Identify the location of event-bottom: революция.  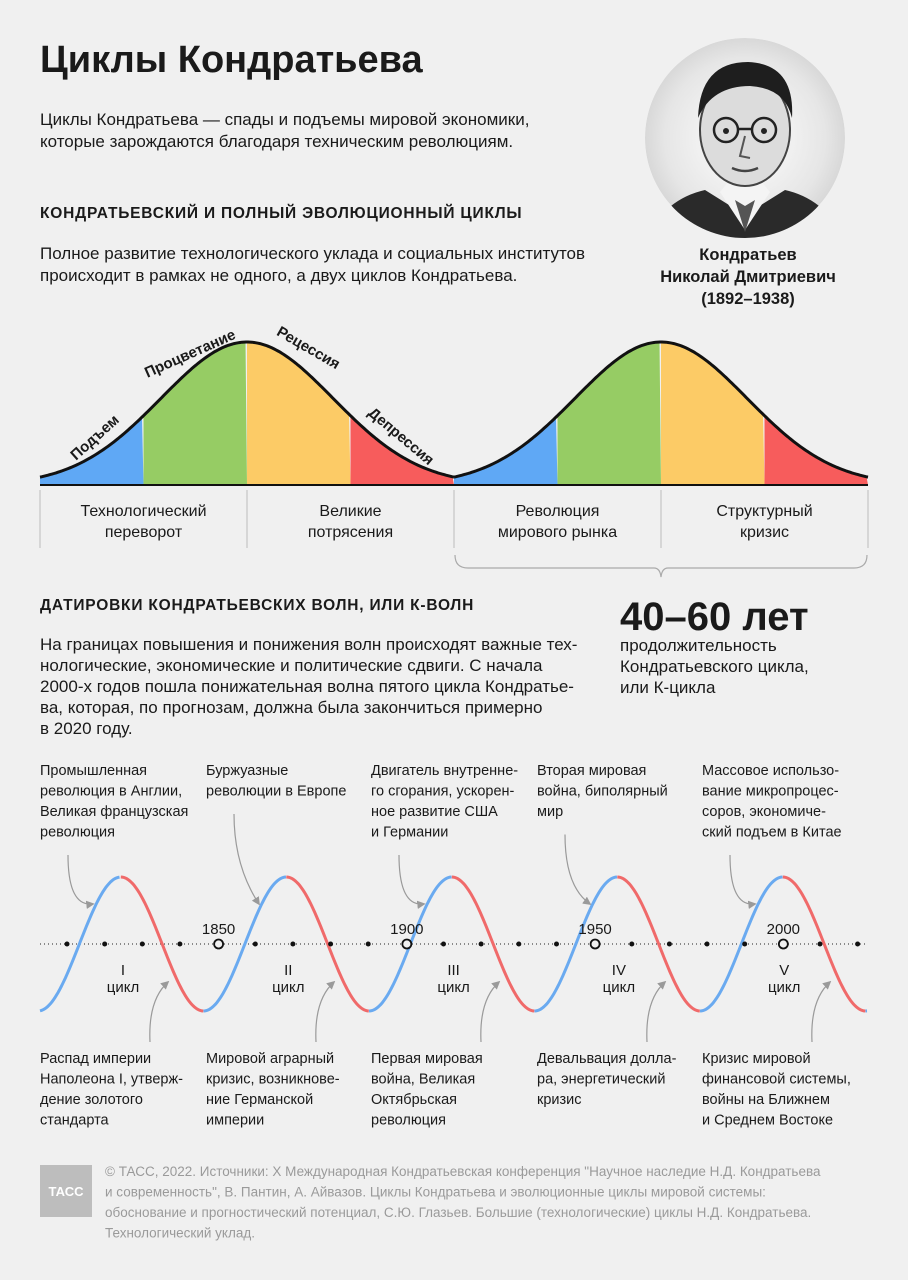
(408, 1121).